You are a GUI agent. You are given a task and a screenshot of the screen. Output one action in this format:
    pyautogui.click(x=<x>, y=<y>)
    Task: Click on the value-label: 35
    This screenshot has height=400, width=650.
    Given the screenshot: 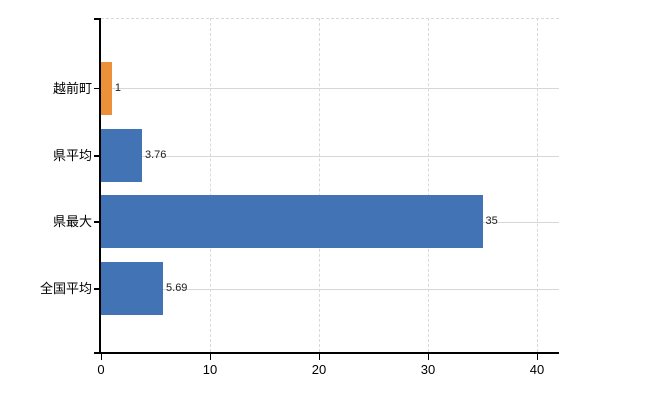 What is the action you would take?
    pyautogui.click(x=491, y=221)
    